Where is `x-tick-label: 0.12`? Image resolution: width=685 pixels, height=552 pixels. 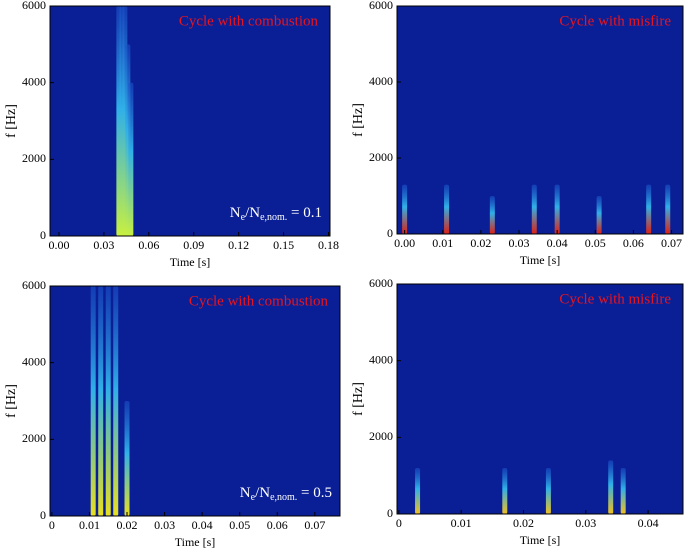 x-tick-label: 0.12 is located at coordinates (238, 245).